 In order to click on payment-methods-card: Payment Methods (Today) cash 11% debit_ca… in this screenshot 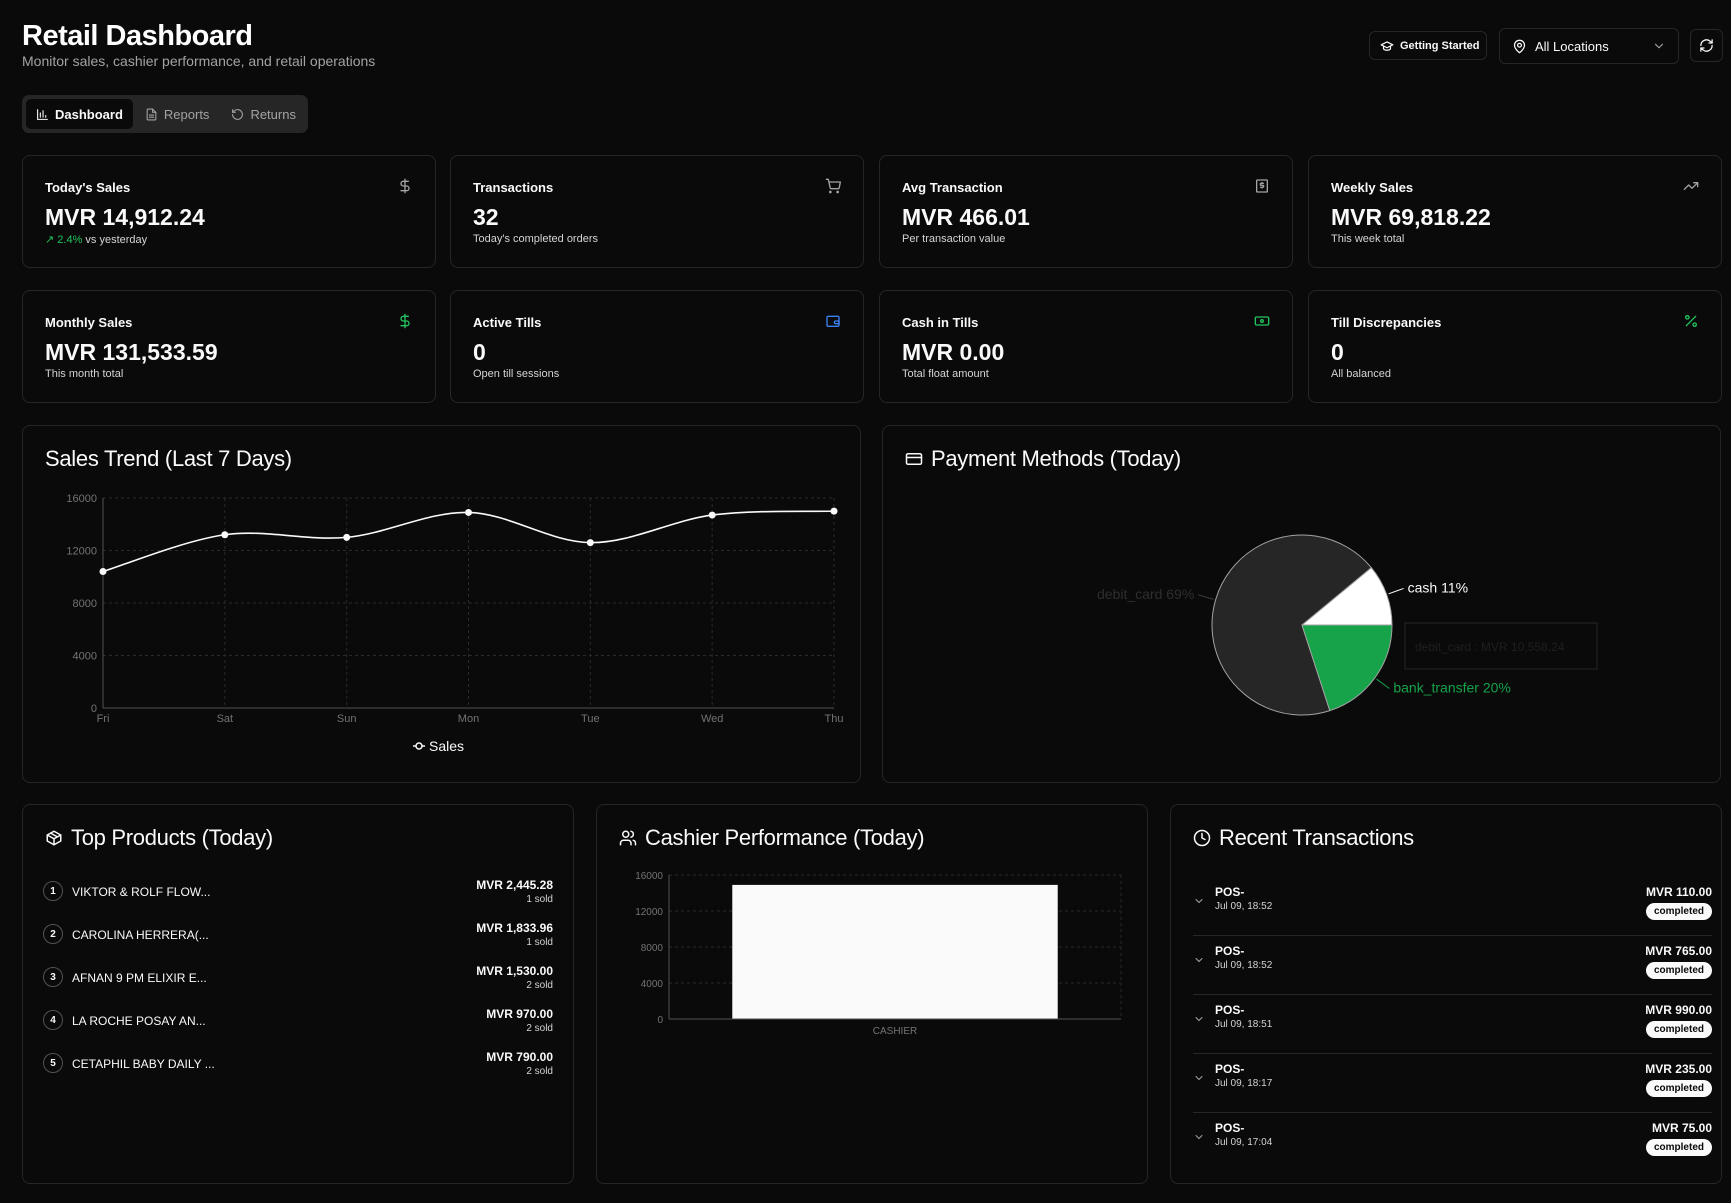, I will do `click(1301, 604)`.